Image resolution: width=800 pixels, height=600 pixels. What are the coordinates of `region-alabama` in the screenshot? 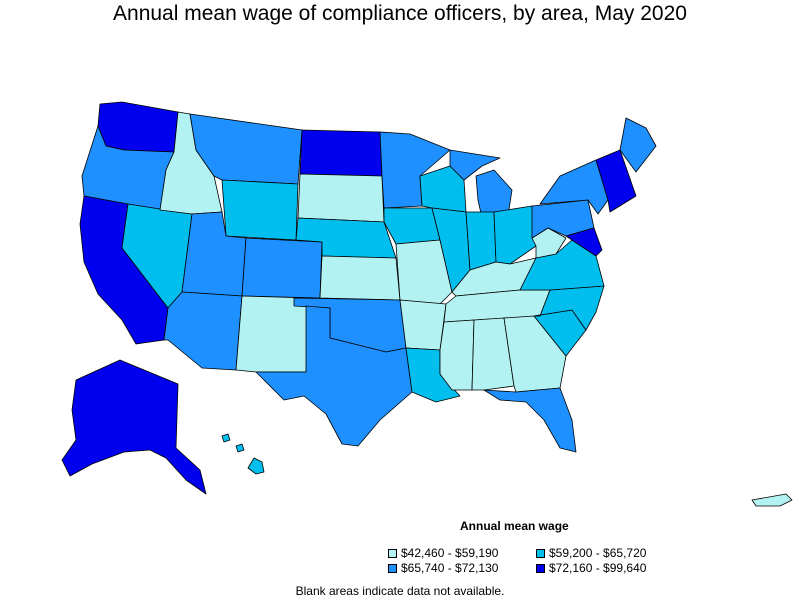 It's located at (493, 354).